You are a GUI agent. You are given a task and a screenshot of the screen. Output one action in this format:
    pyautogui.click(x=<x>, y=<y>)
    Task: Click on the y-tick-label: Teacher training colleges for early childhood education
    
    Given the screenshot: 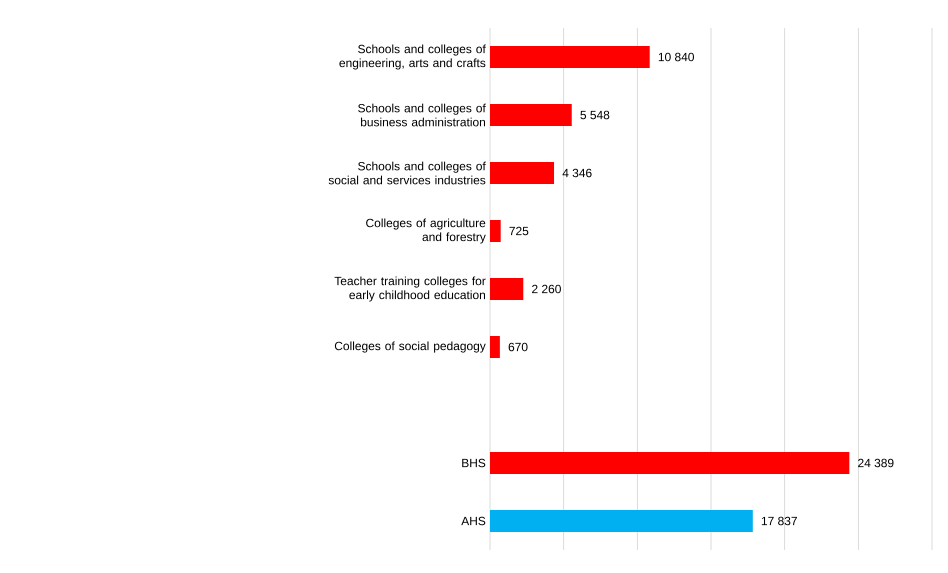 What is the action you would take?
    pyautogui.click(x=410, y=289)
    